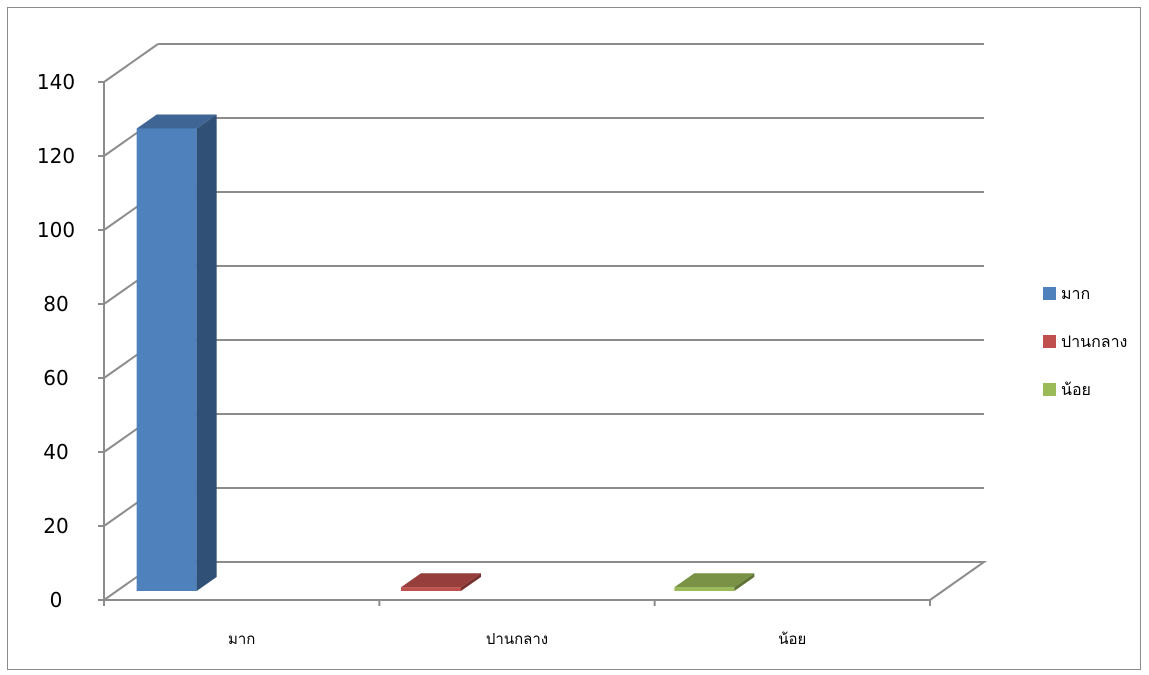 This screenshot has height=675, width=1149. Describe the element at coordinates (56, 156) in the screenshot. I see `y-tick-label: 120` at that location.